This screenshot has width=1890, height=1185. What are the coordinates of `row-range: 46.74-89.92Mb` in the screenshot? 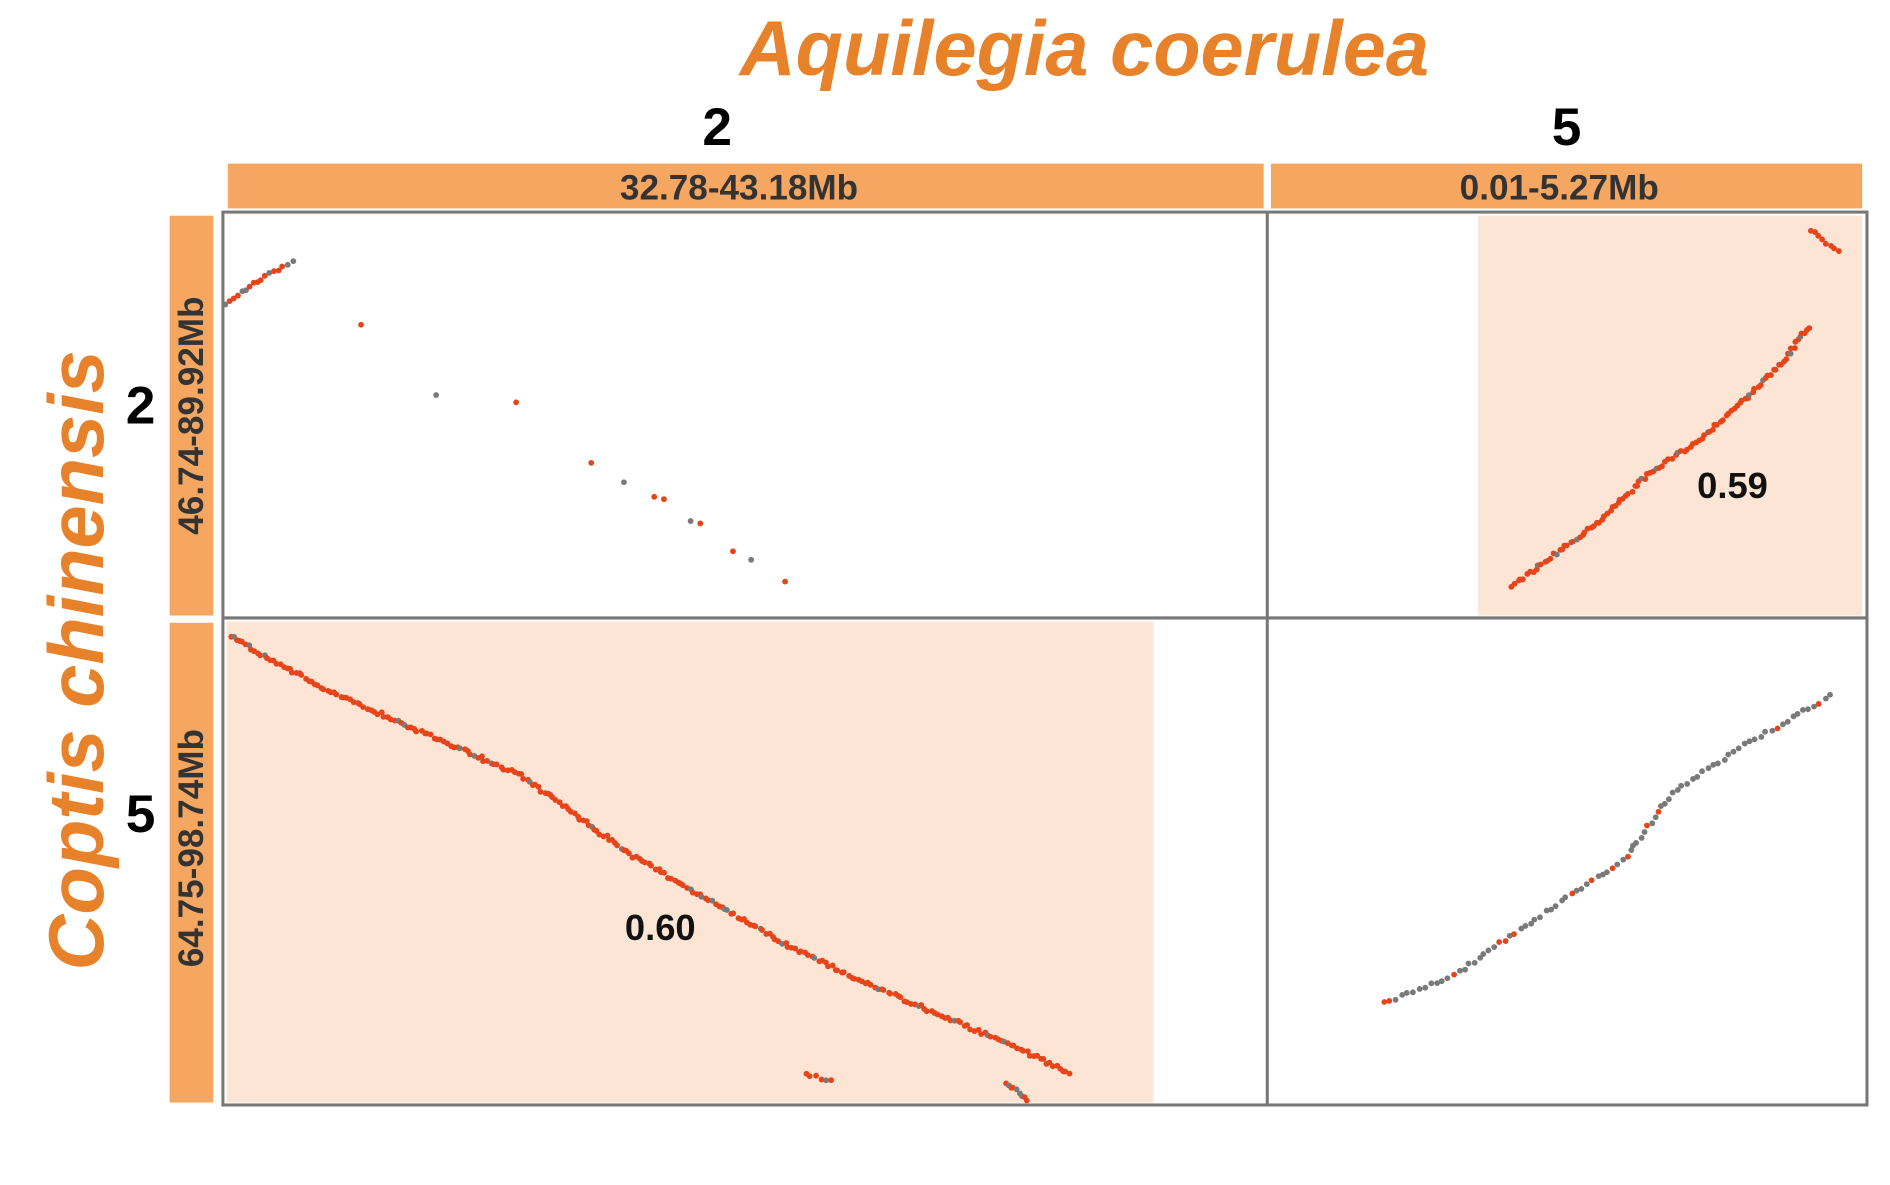 It's located at (191, 416).